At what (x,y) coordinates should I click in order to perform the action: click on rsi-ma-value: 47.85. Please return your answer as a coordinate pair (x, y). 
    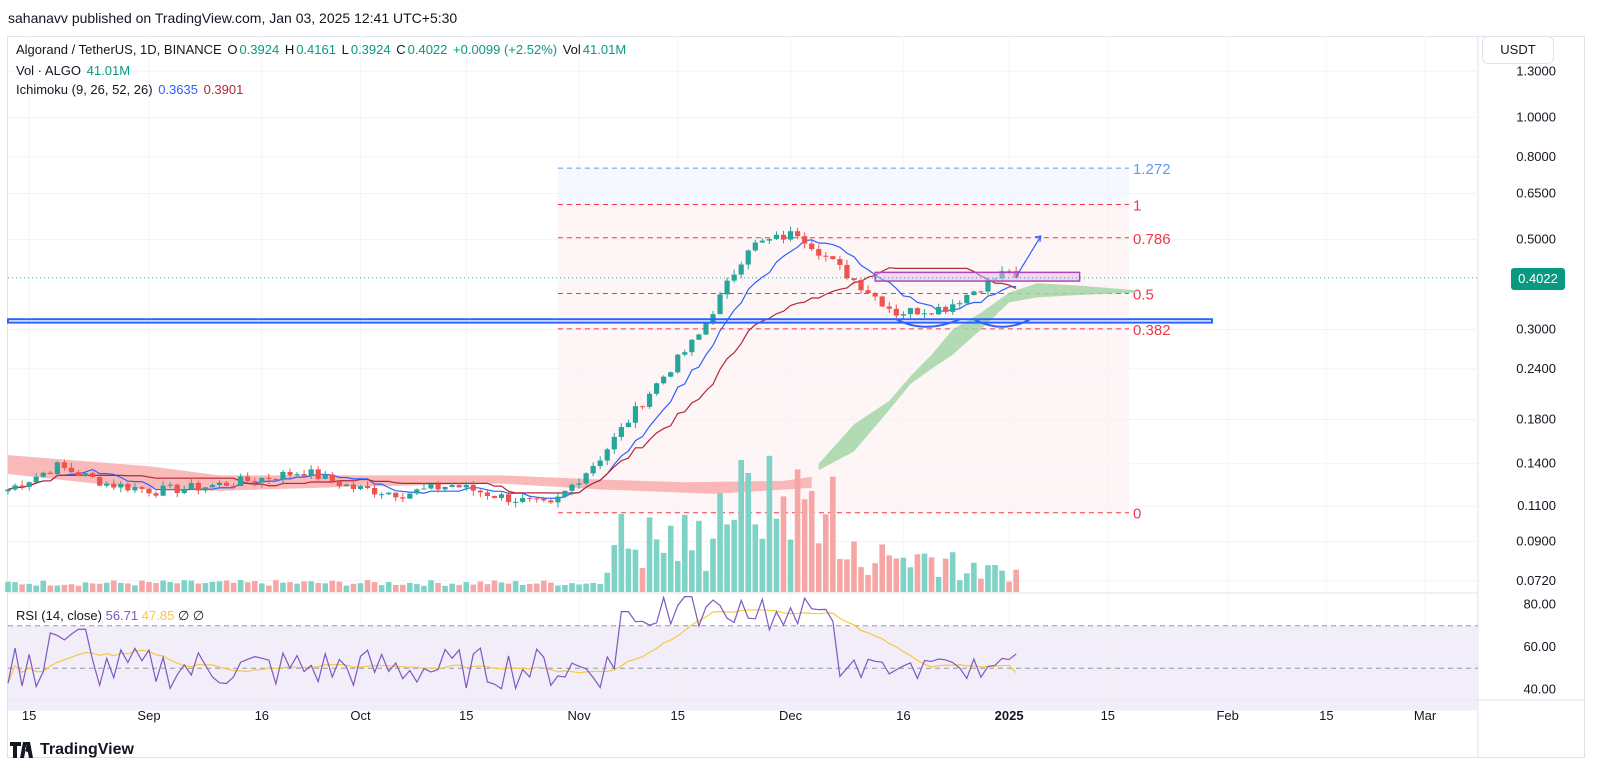
    Looking at the image, I should click on (158, 615).